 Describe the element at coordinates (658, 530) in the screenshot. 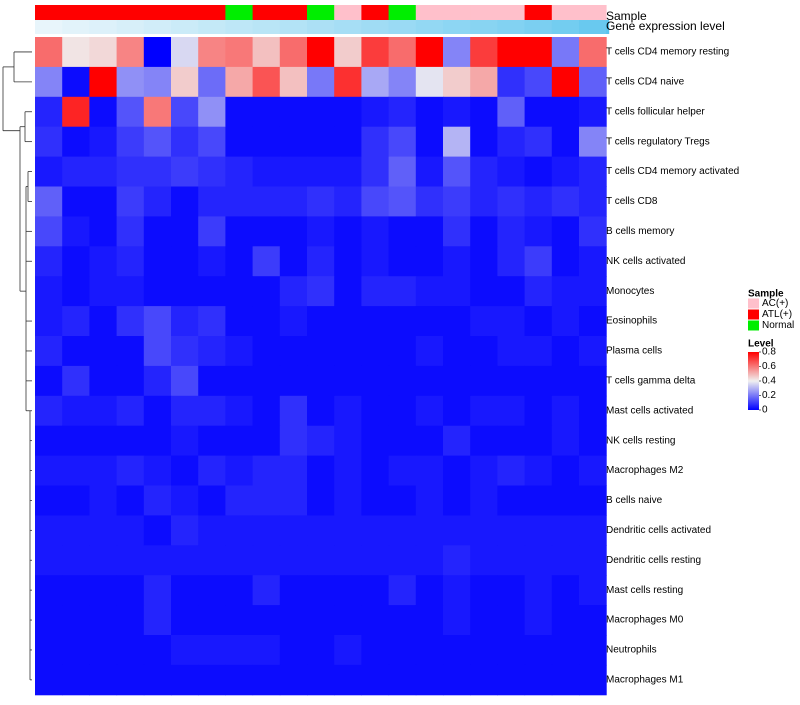

I see `row-label: Dendritic cells activated` at that location.